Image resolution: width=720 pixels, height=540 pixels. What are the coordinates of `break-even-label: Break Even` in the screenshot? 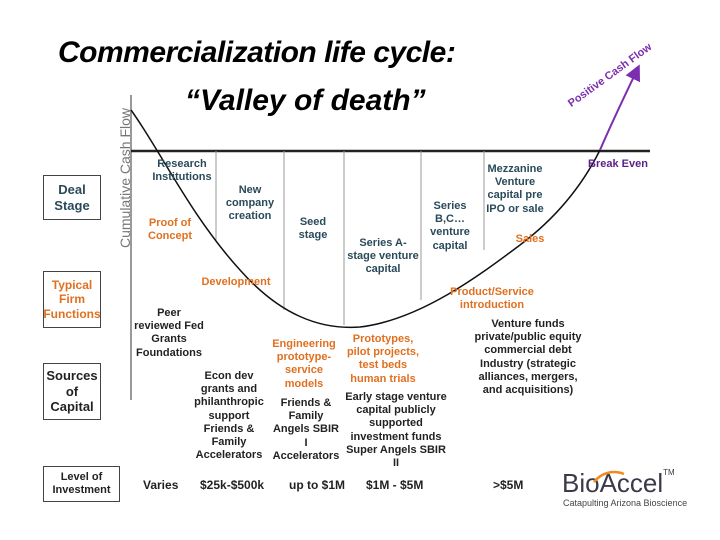 It's located at (618, 164).